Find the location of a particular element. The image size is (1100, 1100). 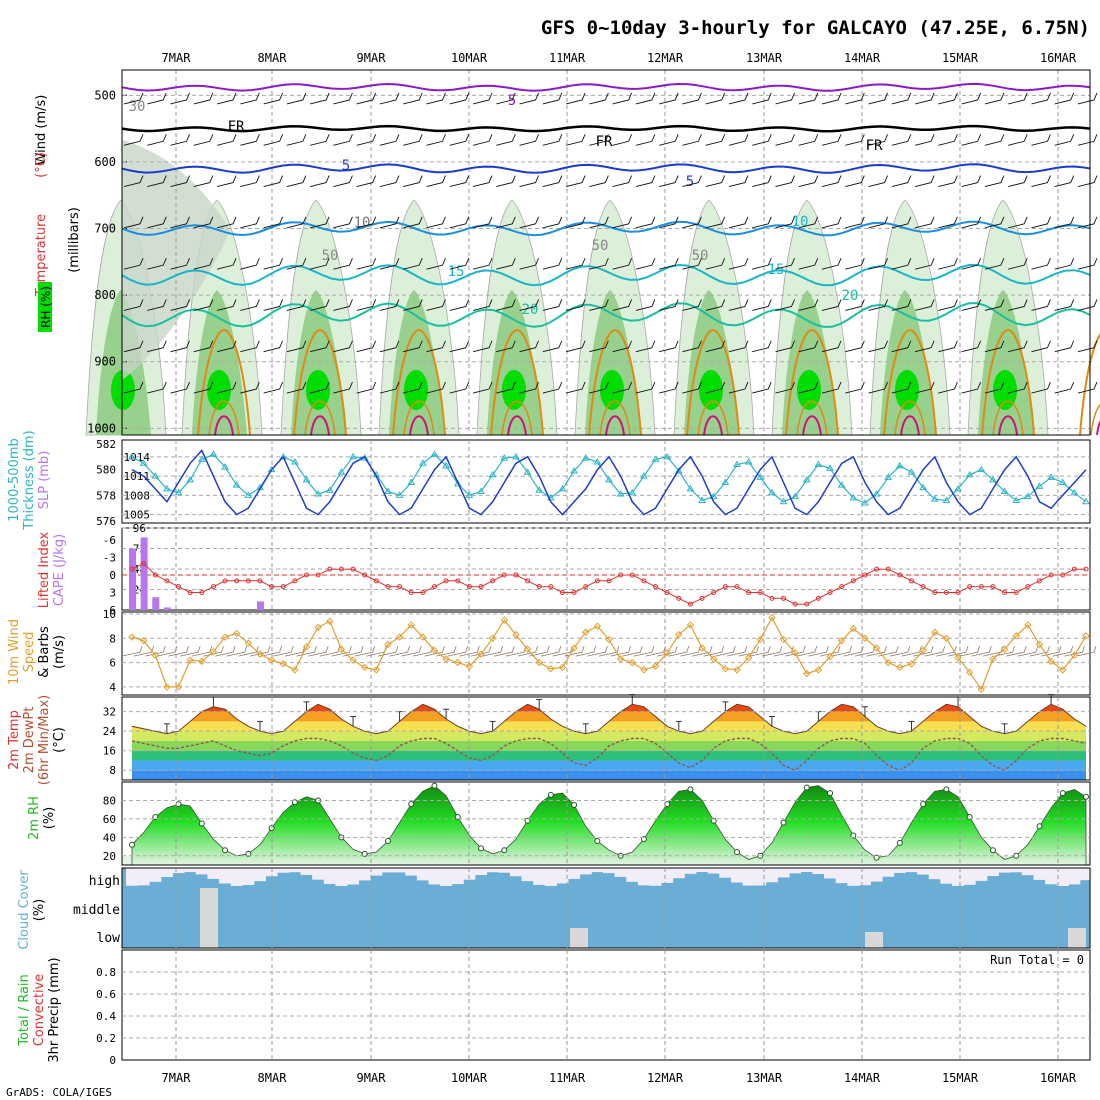

contour-line-hot is located at coordinates (419, 425).